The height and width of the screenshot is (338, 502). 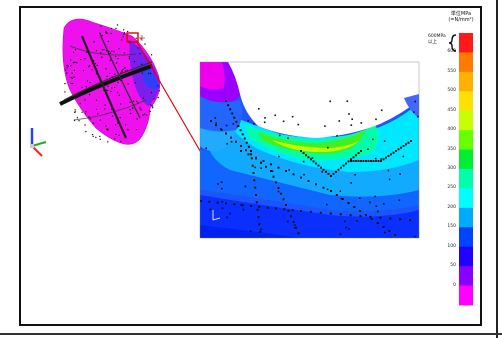 I want to click on leader-line, so click(x=170, y=99).